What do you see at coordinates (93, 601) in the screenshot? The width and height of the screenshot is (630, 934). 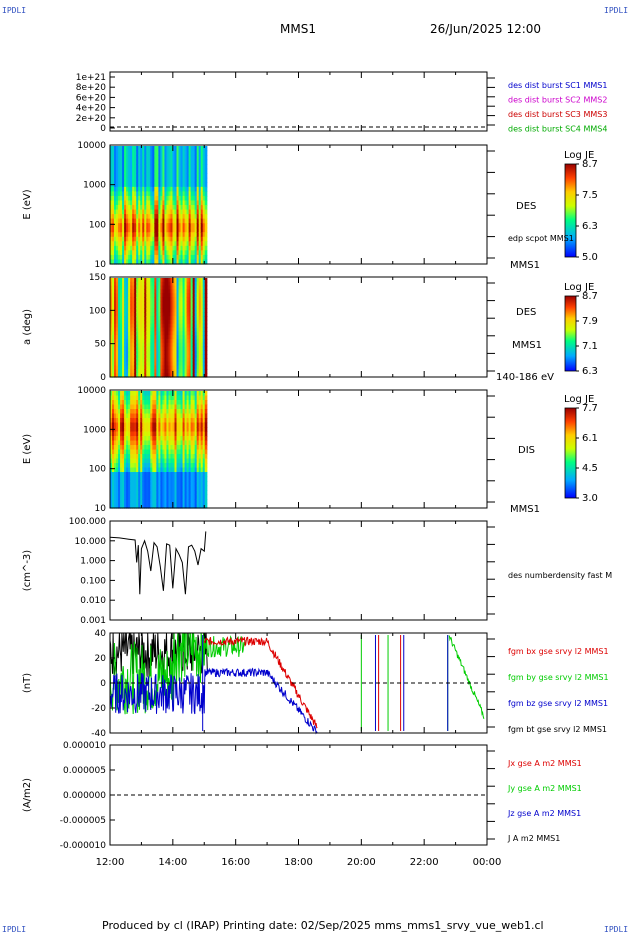 I see `y-tick-label: 0.010` at bounding box center [93, 601].